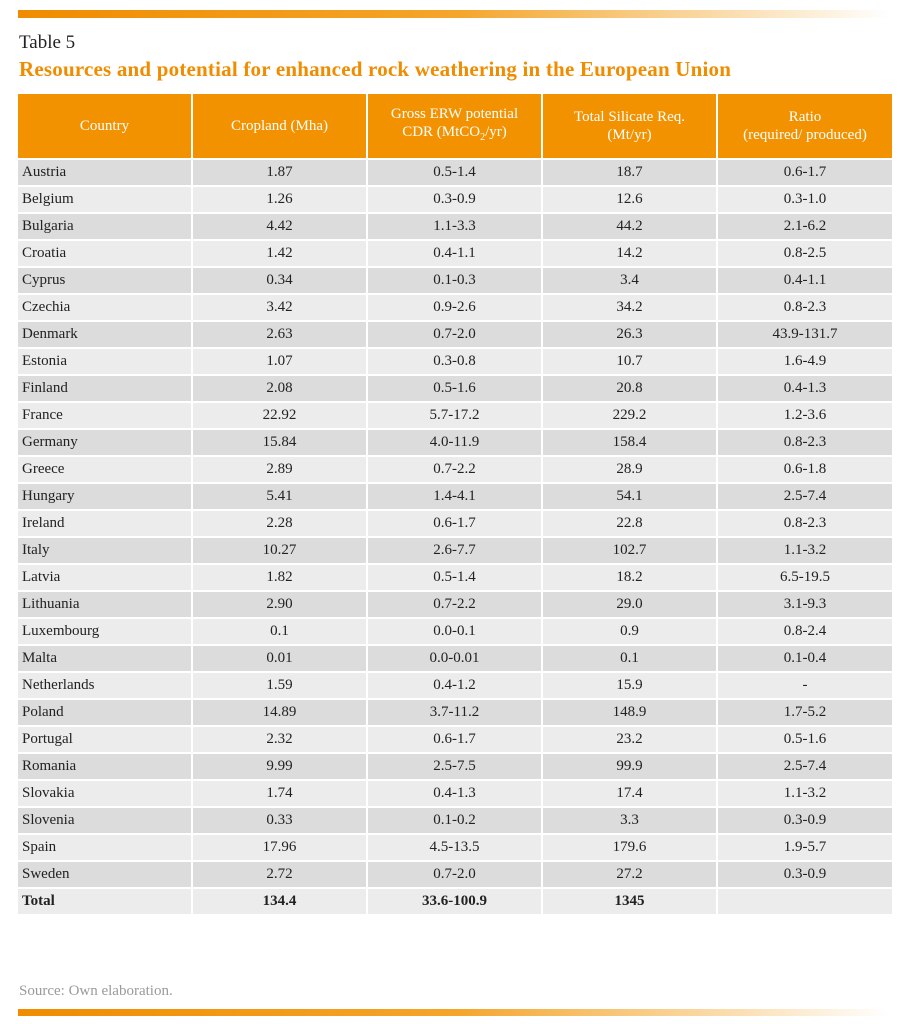 This screenshot has height=1024, width=920. Describe the element at coordinates (455, 523) in the screenshot. I see `table-row: Ireland 2.28 0.6-1.7 22.8 0.8-2.3` at that location.